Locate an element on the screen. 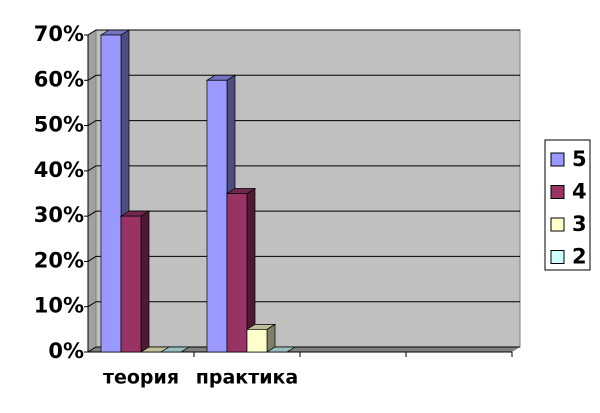  legend-label: 2 is located at coordinates (579, 257).